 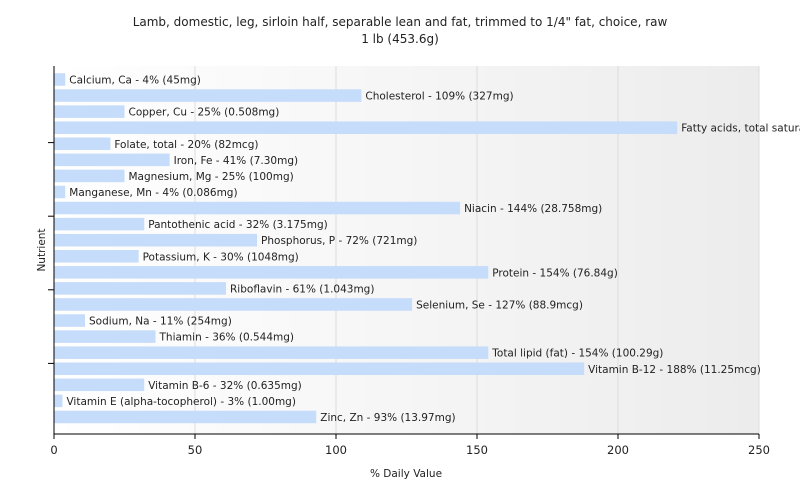 What do you see at coordinates (160, 322) in the screenshot?
I see `bar-label: Sodium, Na - 11% (254mg)` at bounding box center [160, 322].